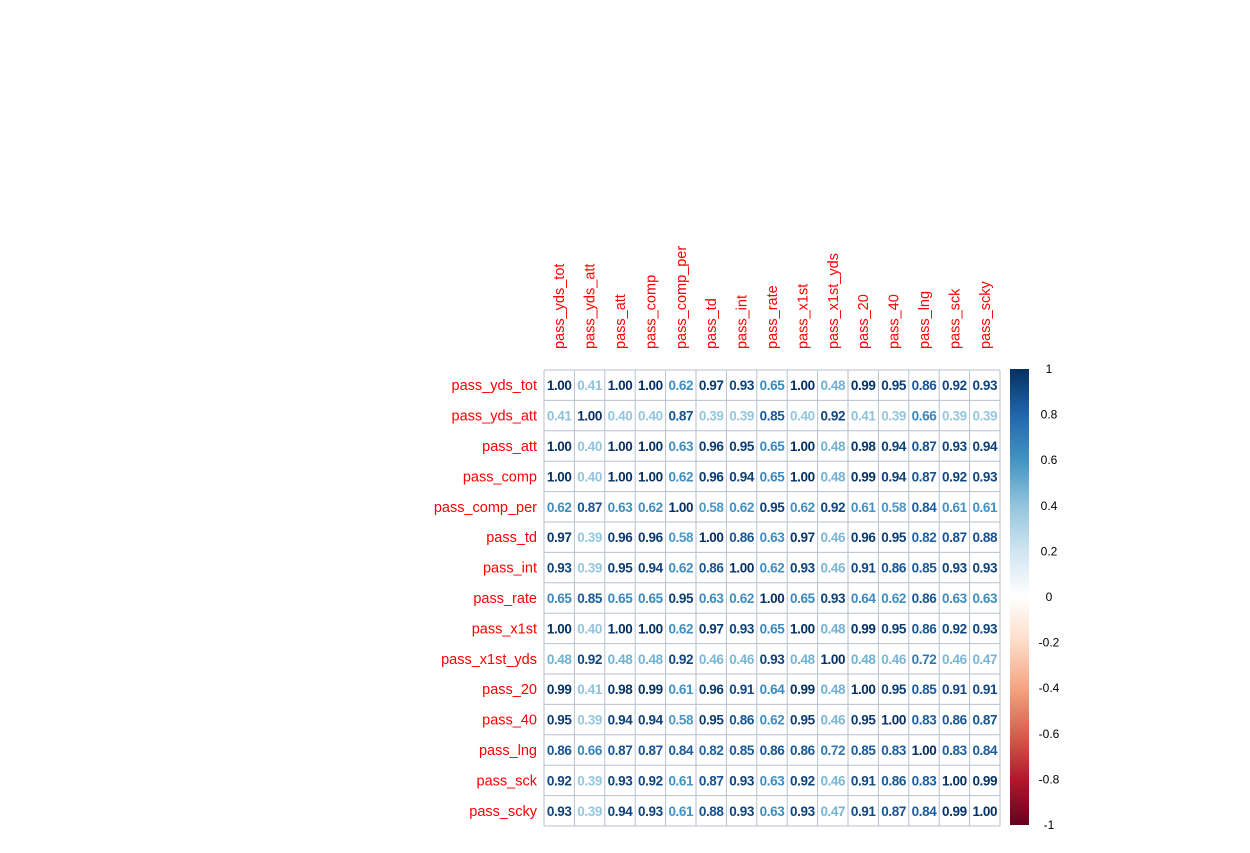  What do you see at coordinates (802, 780) in the screenshot?
I see `cell-value-pass_sck-pass_x1st: 0.92` at bounding box center [802, 780].